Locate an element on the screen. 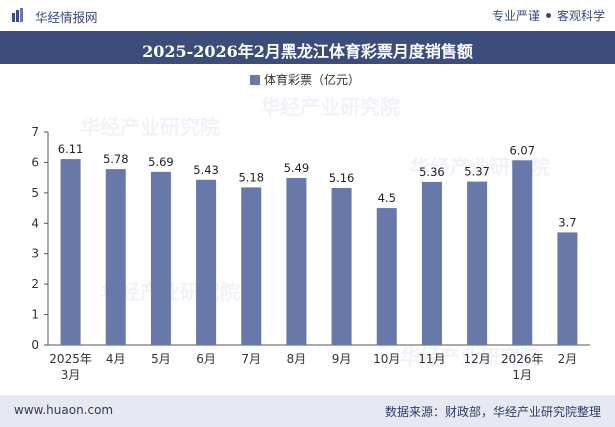  bar-value-label: 5.36 is located at coordinates (432, 172).